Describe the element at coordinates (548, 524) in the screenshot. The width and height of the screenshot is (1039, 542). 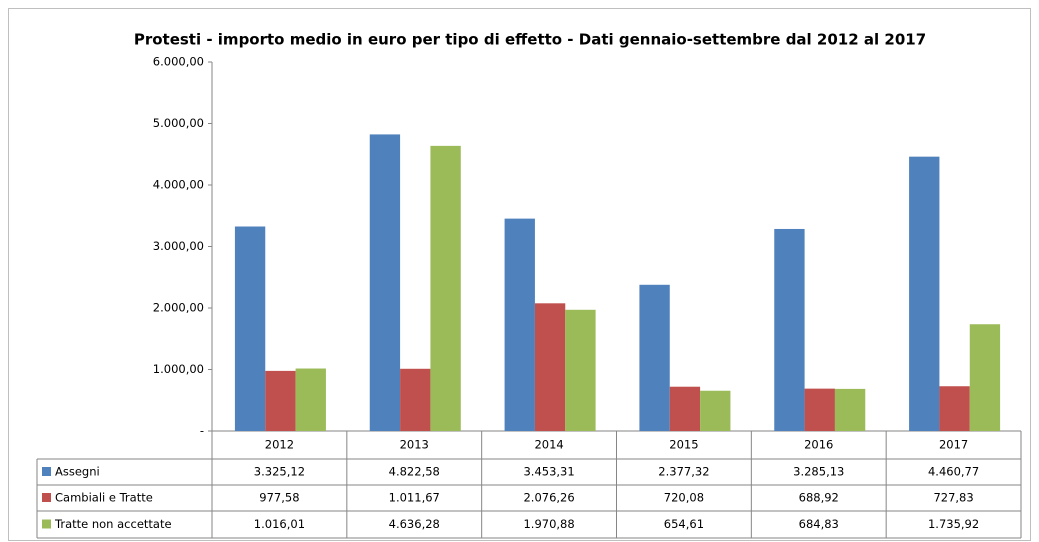
I see `table-cell: 1.970,88` at that location.